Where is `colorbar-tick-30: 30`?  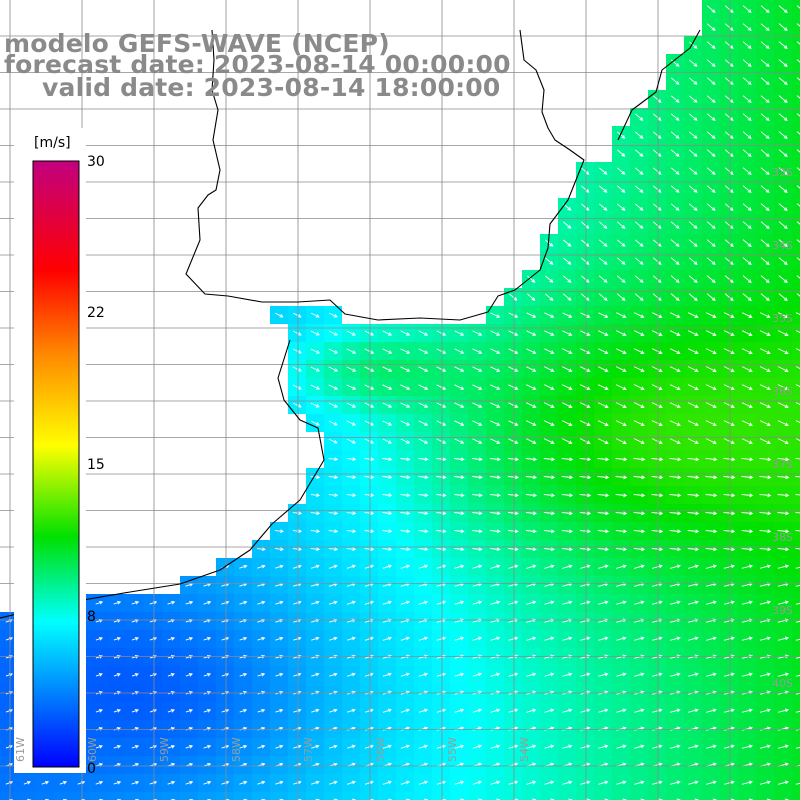 colorbar-tick-30: 30 is located at coordinates (96, 162).